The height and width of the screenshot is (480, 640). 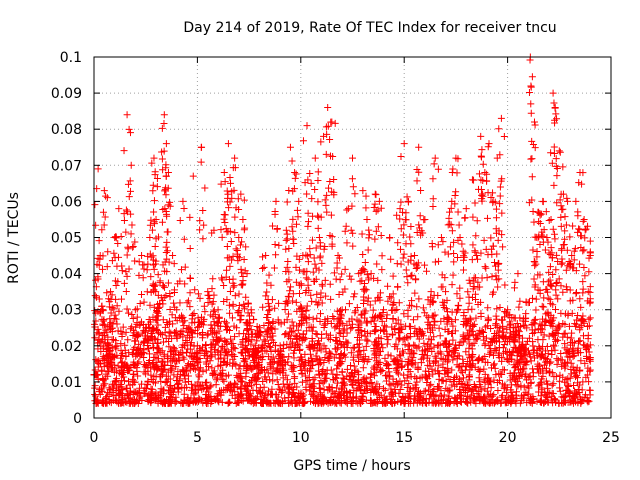 I want to click on y-tick-label: 0.05, so click(x=66, y=239).